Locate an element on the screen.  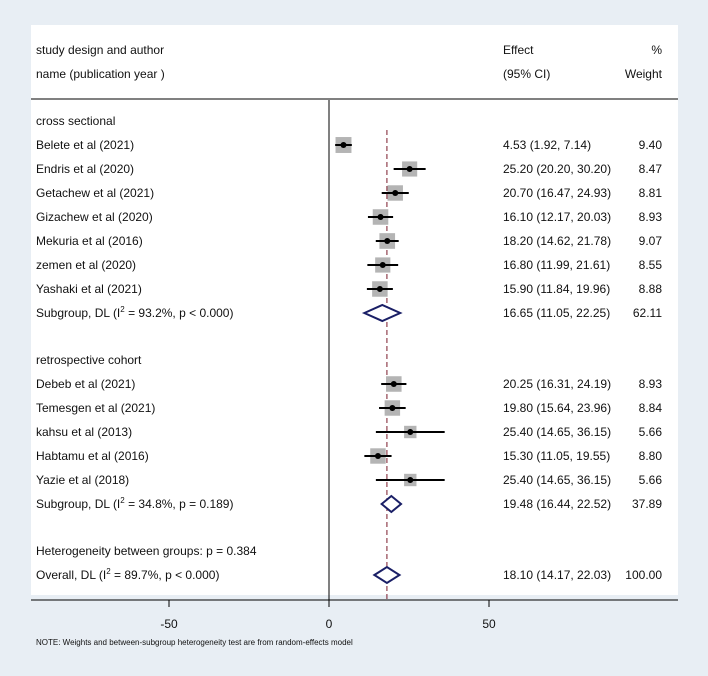
x-tick-label: -50 is located at coordinates (169, 624).